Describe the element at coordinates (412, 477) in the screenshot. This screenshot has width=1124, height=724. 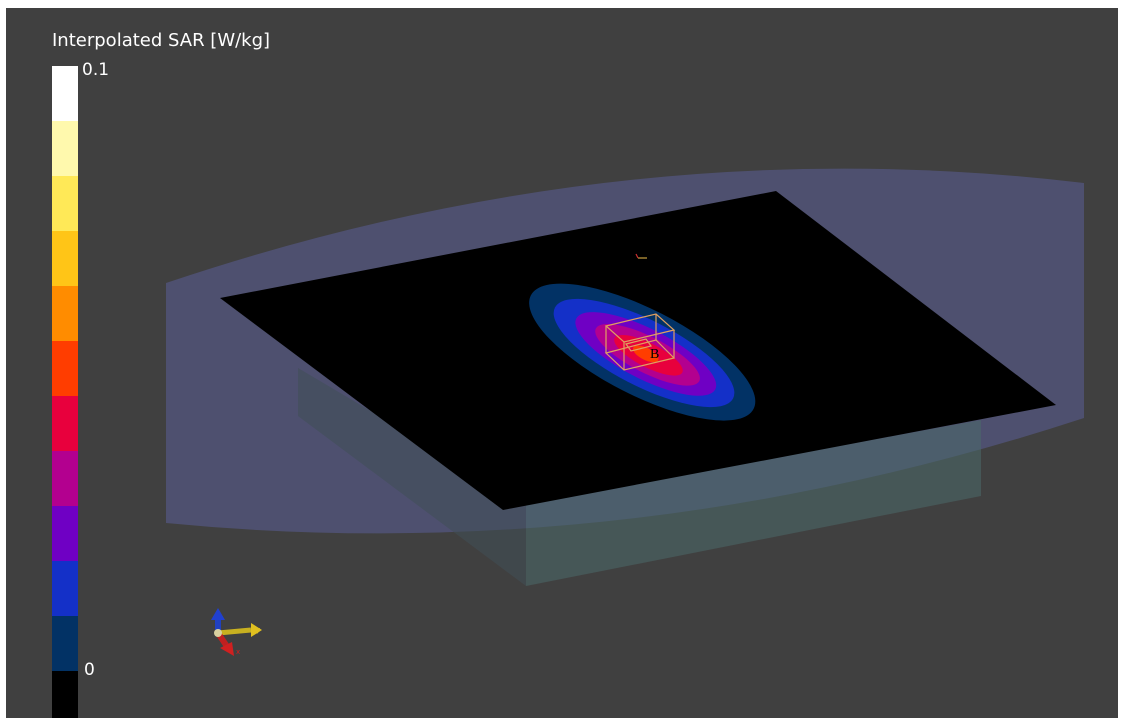
I see `phantom-box-side` at that location.